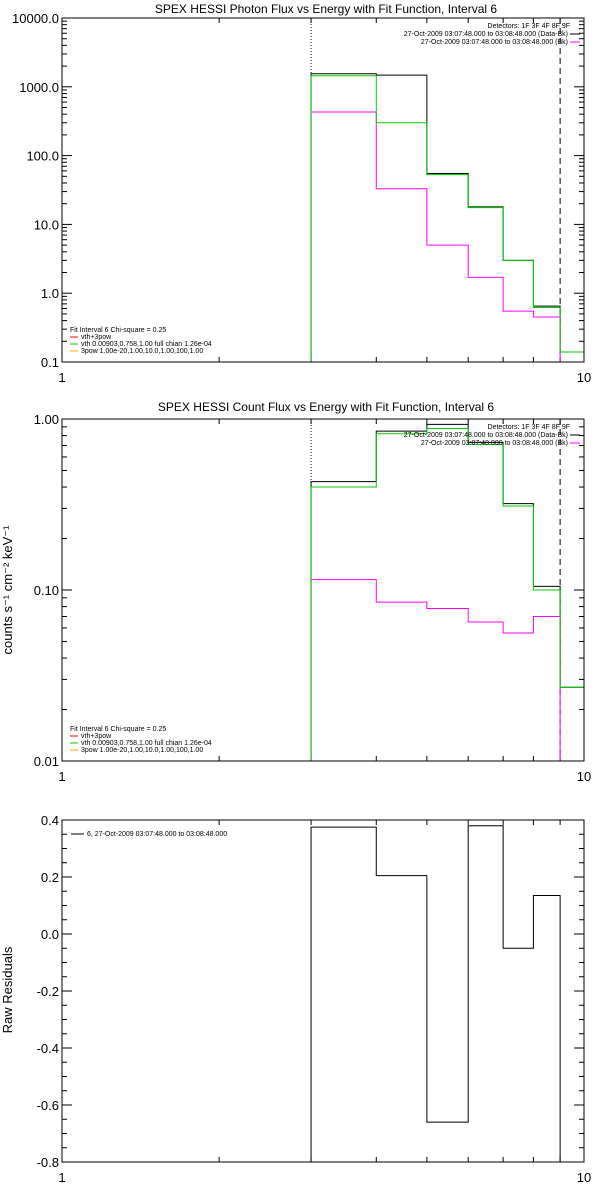  What do you see at coordinates (39, 87) in the screenshot?
I see `y-tick-label: 1000.0` at bounding box center [39, 87].